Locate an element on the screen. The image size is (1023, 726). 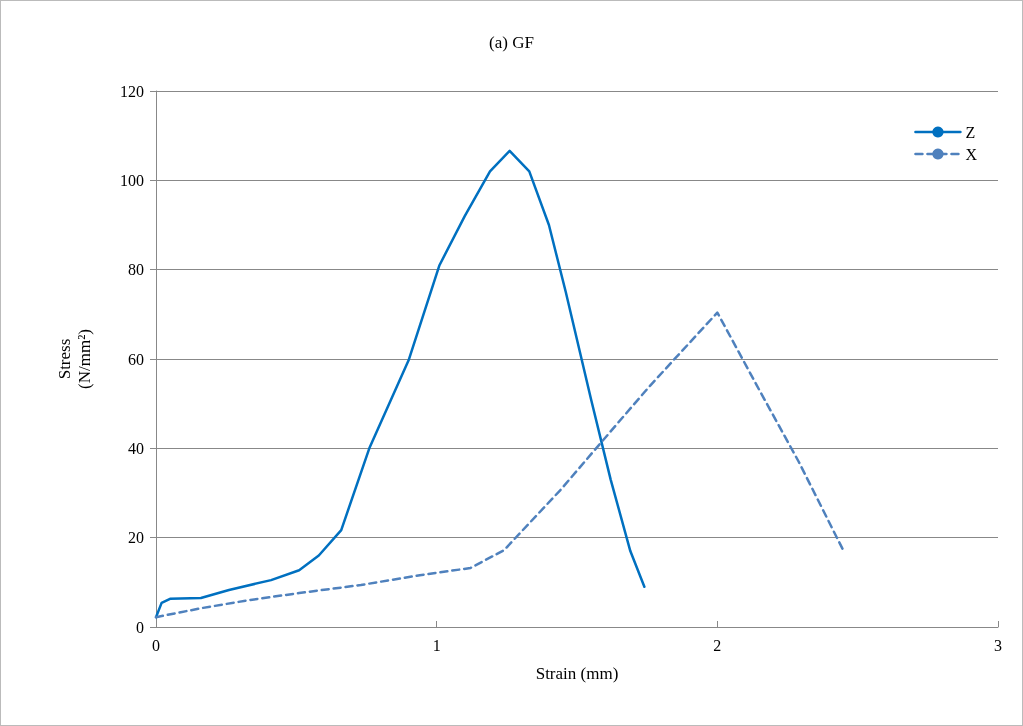
y-tick-label: 40 is located at coordinates (136, 448).